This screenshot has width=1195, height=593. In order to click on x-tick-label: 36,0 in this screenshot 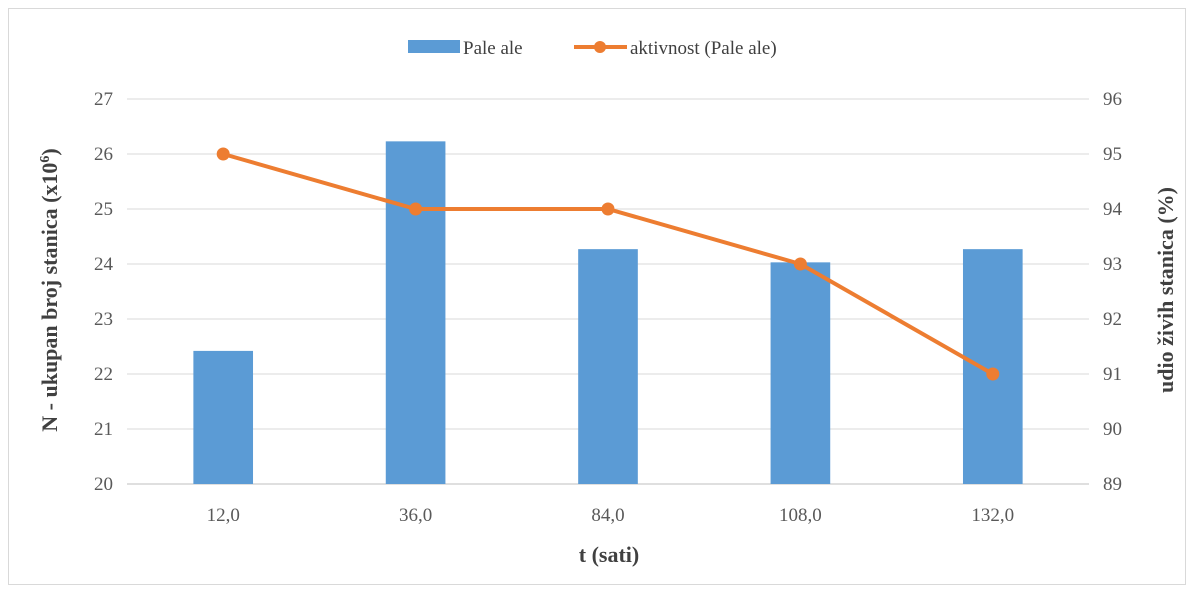, I will do `click(415, 515)`.